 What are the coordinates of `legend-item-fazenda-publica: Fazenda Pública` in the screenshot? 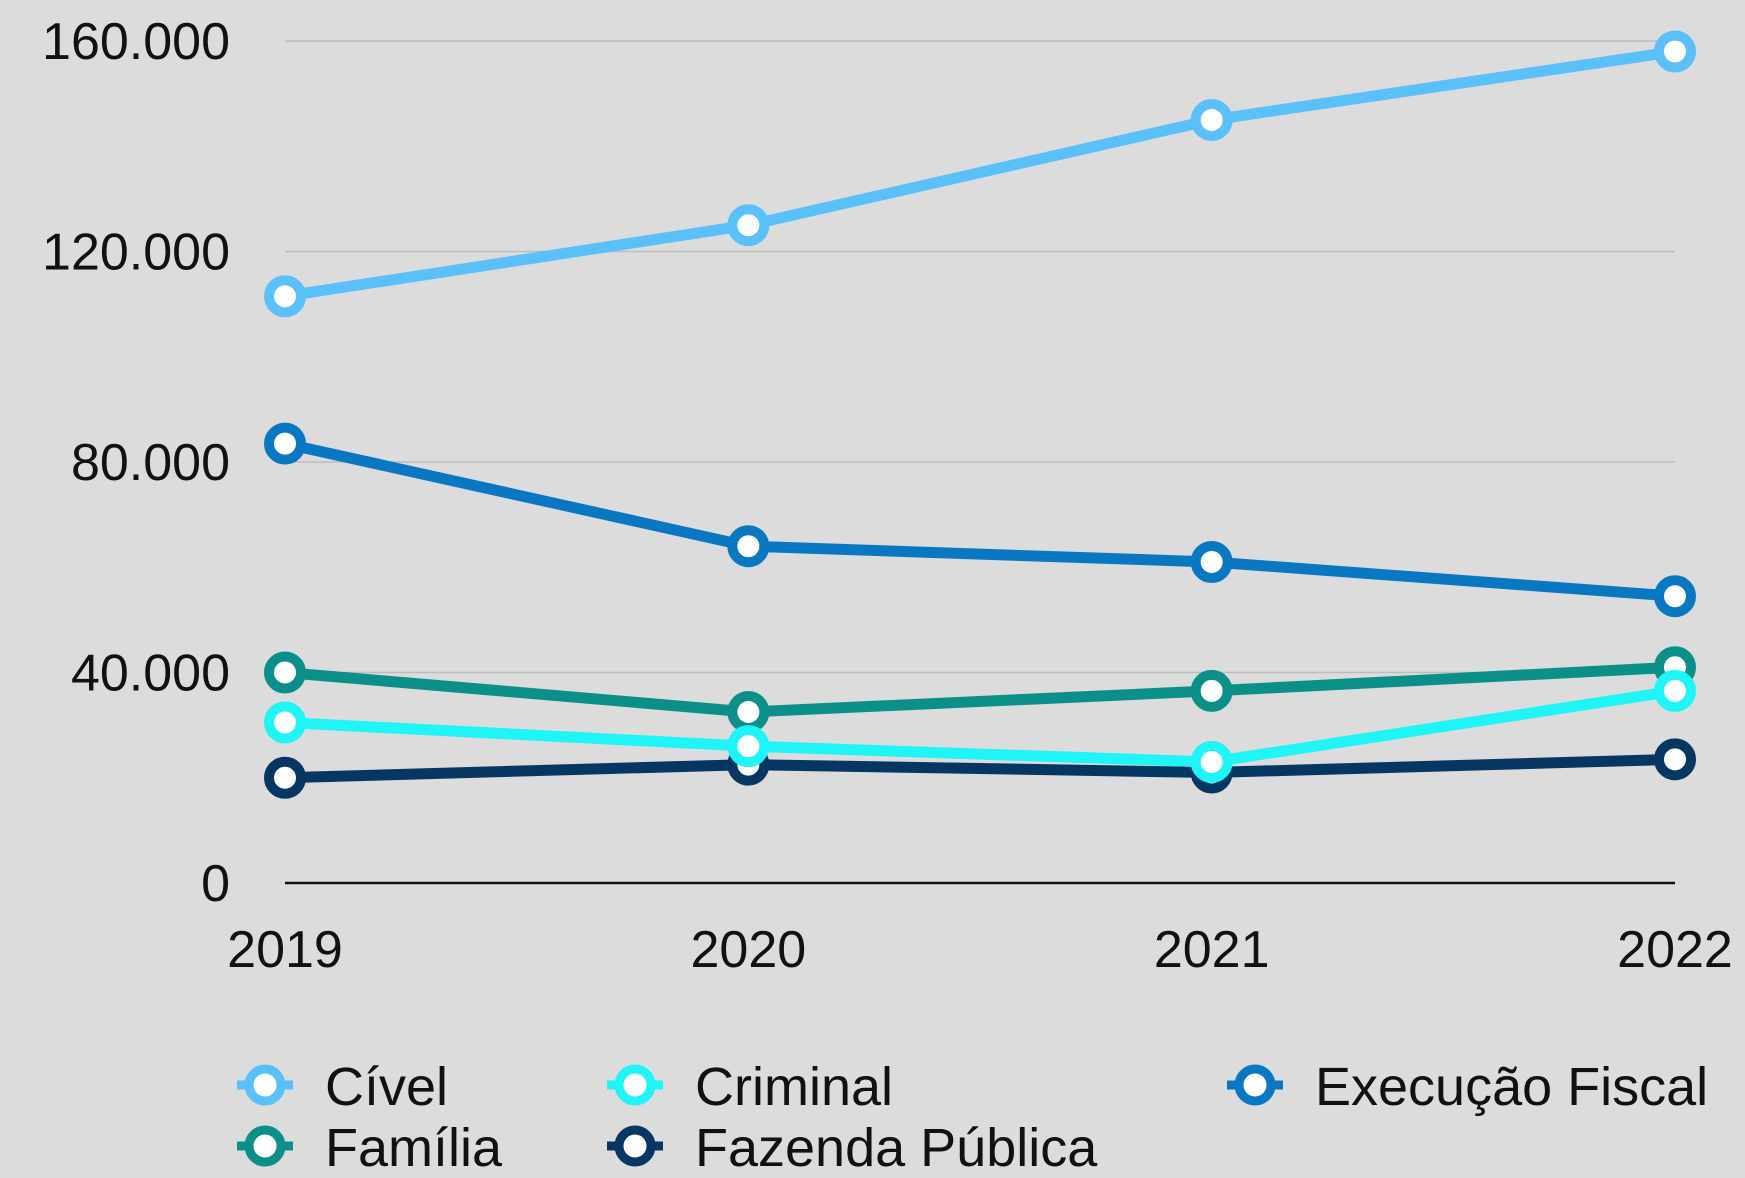 It's located at (852, 1148).